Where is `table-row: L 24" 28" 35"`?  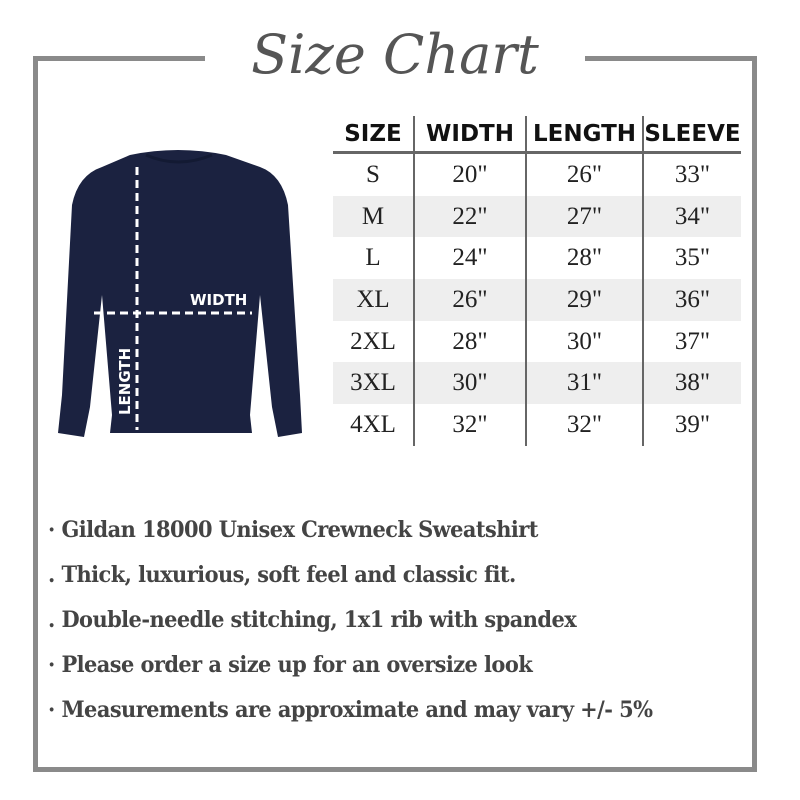
table-row: L 24" 28" 35" is located at coordinates (537, 258).